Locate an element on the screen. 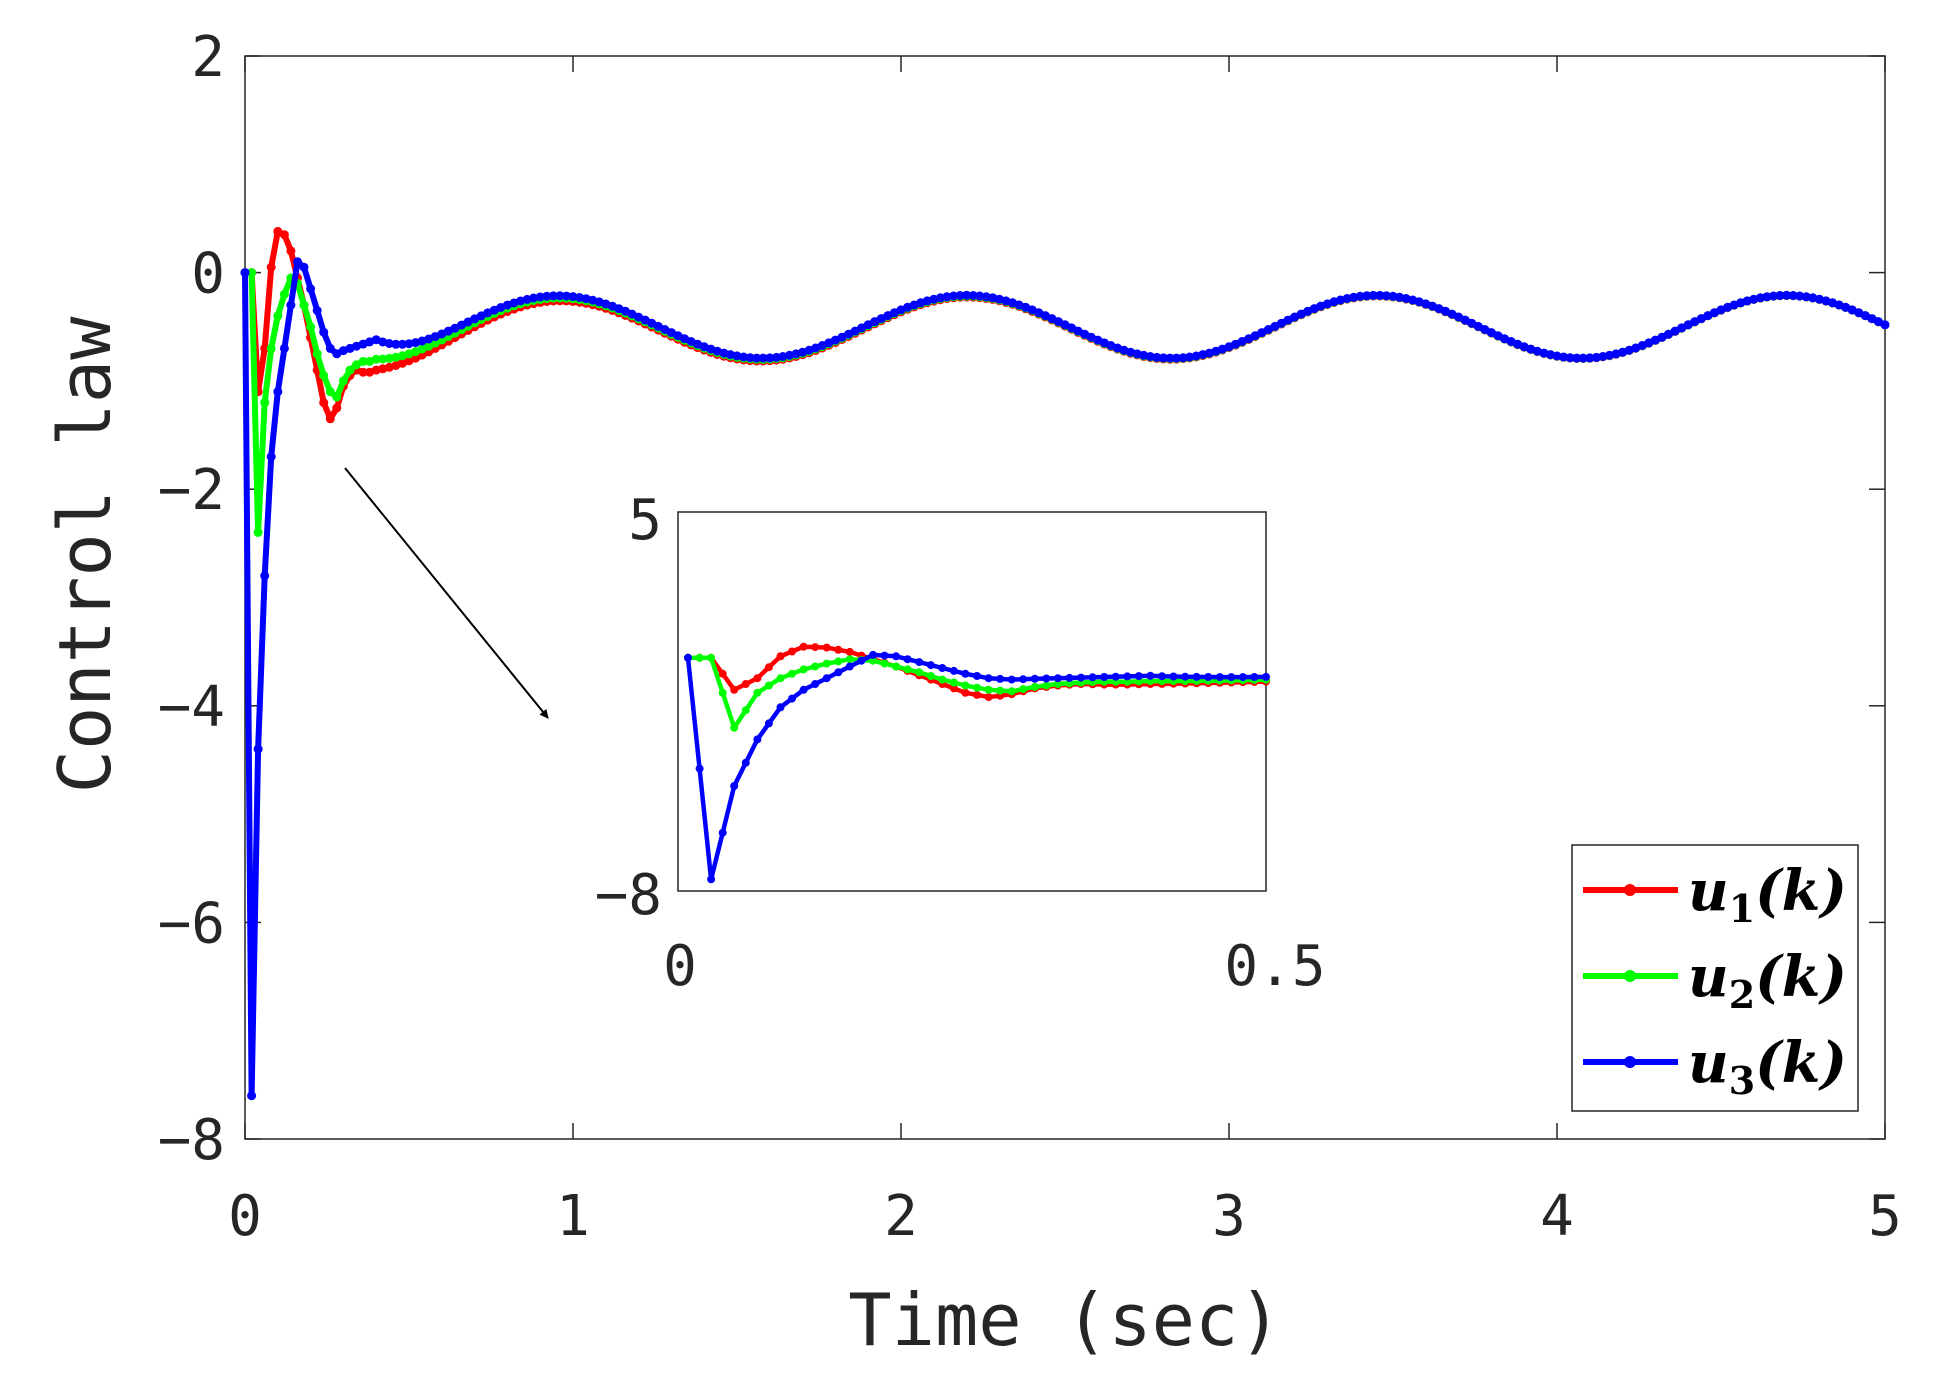 This screenshot has width=1935, height=1381. y-tick-label: −4 is located at coordinates (191, 707).